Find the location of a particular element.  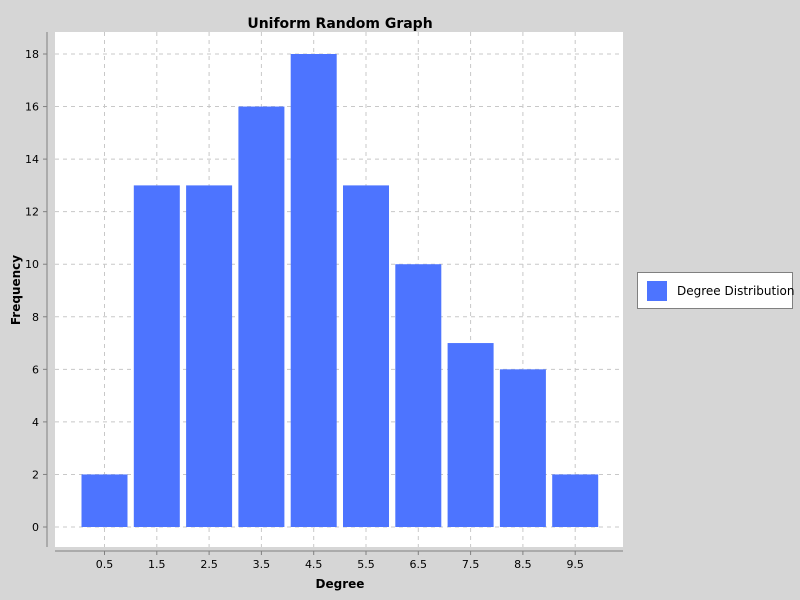

y-tick-label: 4 is located at coordinates (35, 422).